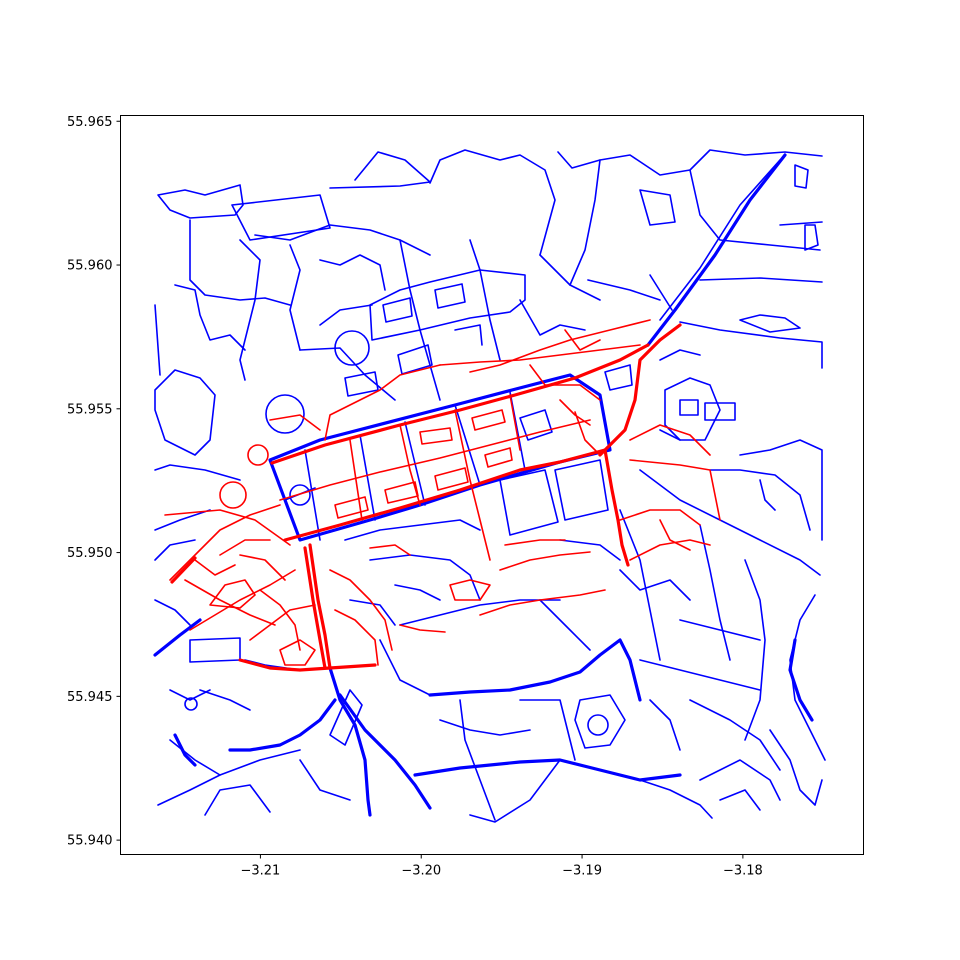 Image resolution: width=960 pixels, height=960 pixels. I want to click on y-tick-label: 55.950, so click(90, 553).